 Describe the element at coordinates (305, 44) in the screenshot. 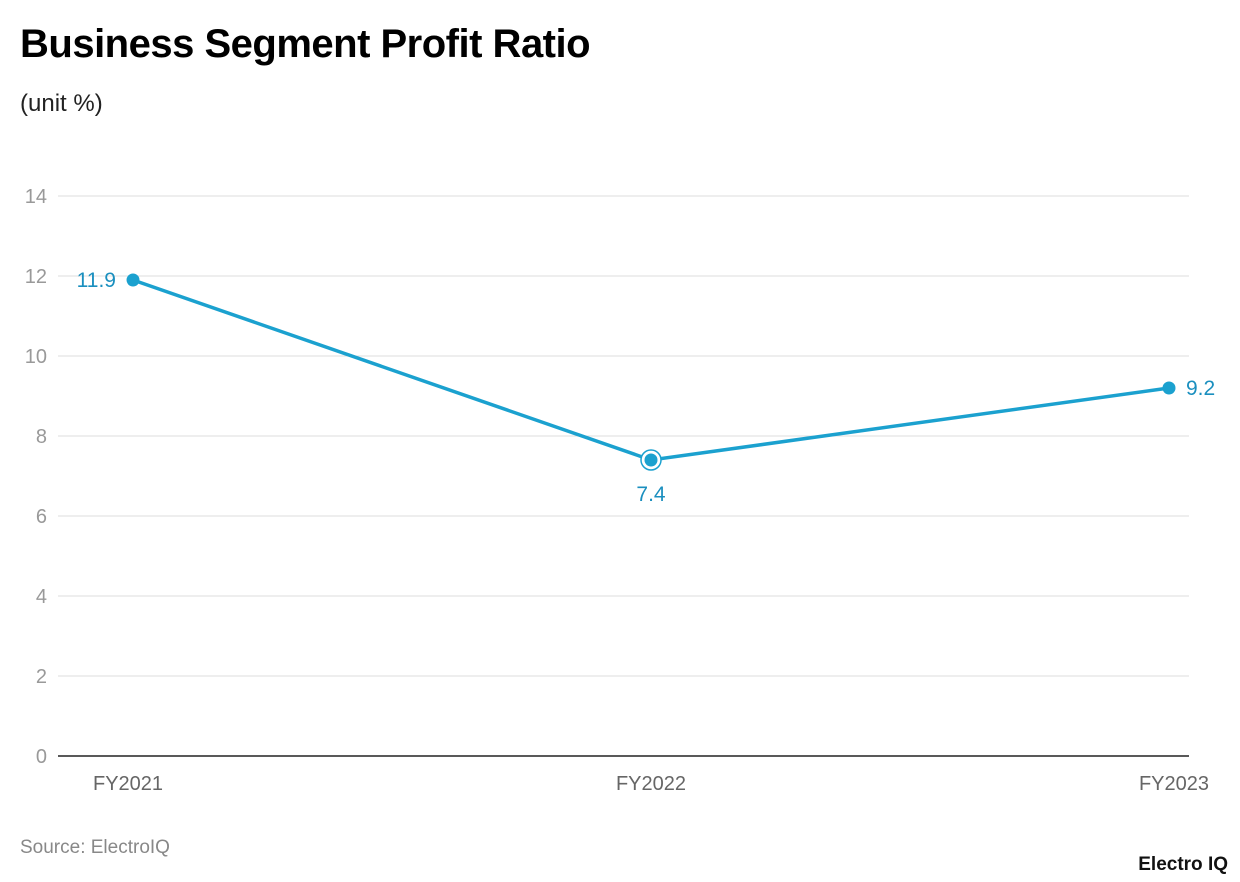

I see `chart-title: Business Segment Profit Ratio` at that location.